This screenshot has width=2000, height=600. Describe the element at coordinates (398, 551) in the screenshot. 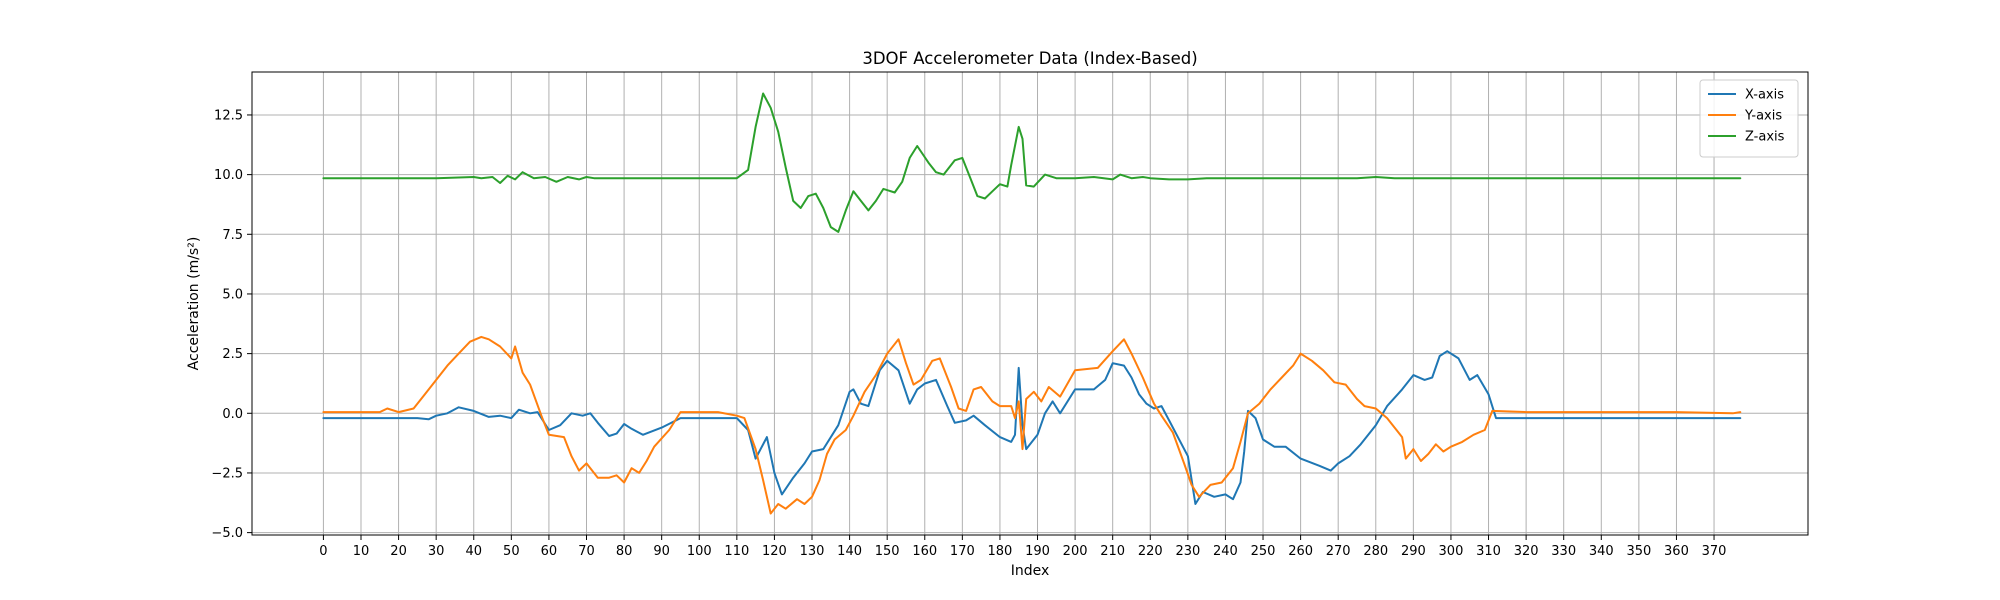

I see `x-tick-label: 20` at that location.